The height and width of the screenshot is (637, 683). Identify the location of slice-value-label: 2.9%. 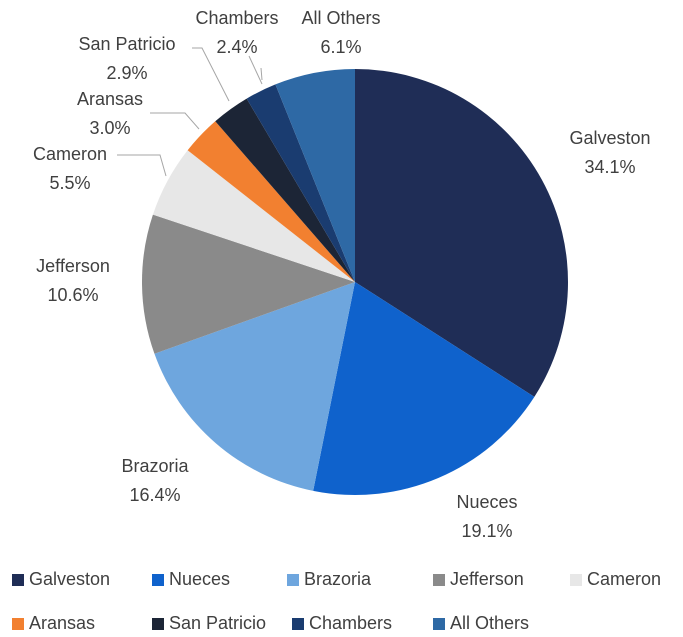
(126, 73).